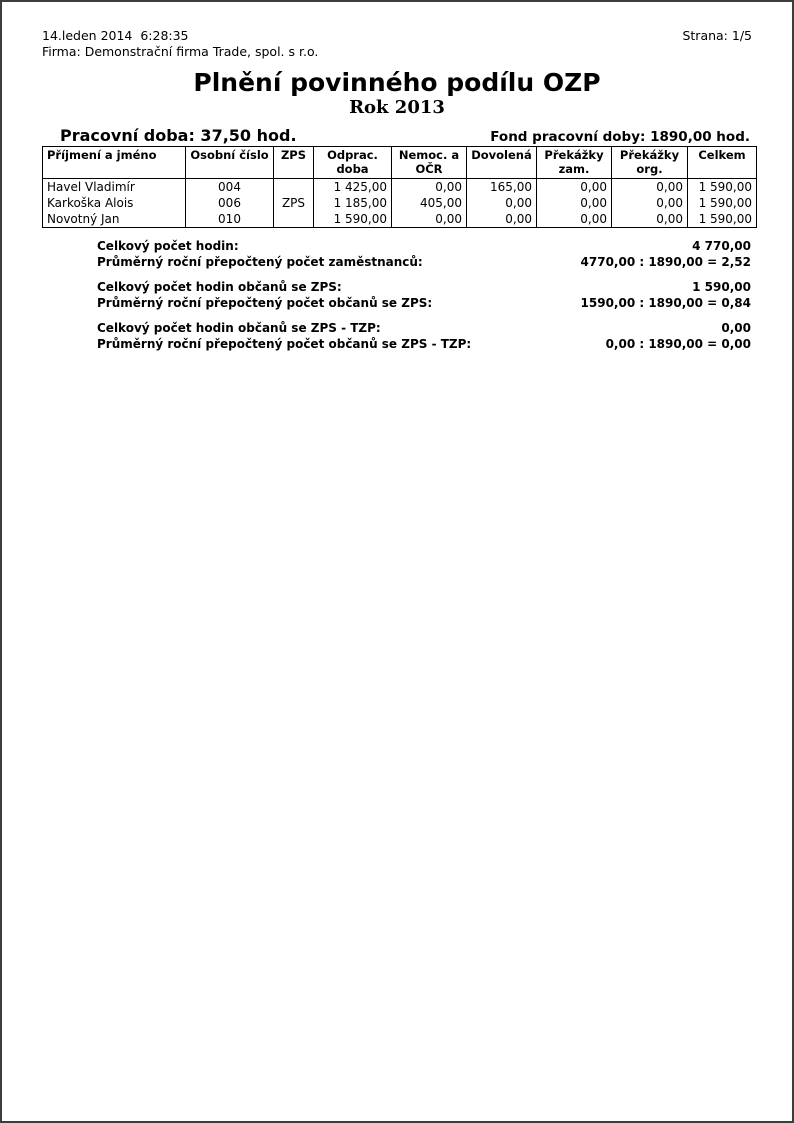  What do you see at coordinates (722, 162) in the screenshot?
I see `col-header-total: Celkem` at bounding box center [722, 162].